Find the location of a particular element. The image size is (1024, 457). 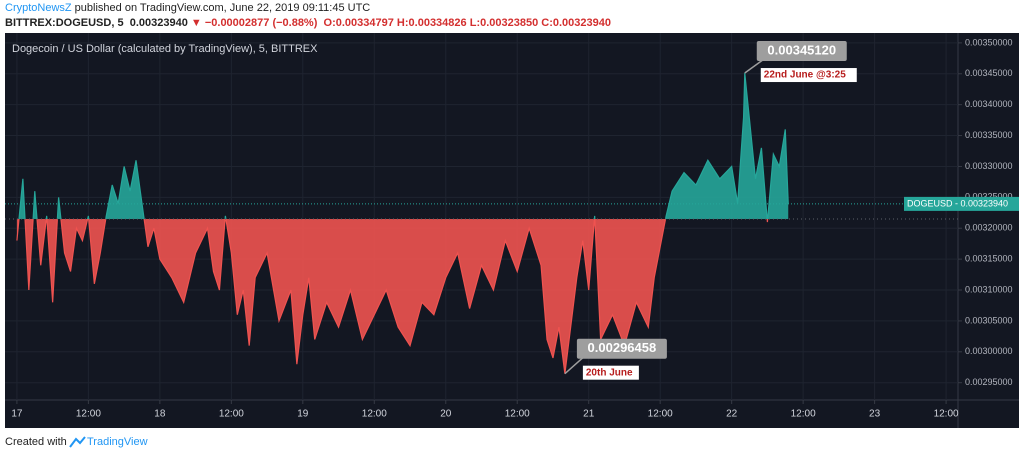

y-tick-label: 0.00295000 is located at coordinates (989, 382).